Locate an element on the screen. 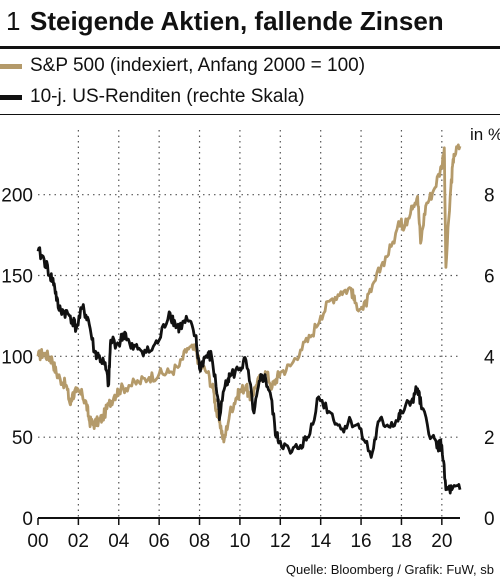 This screenshot has width=500, height=586. y-left-tick-label: 200 is located at coordinates (17, 196).